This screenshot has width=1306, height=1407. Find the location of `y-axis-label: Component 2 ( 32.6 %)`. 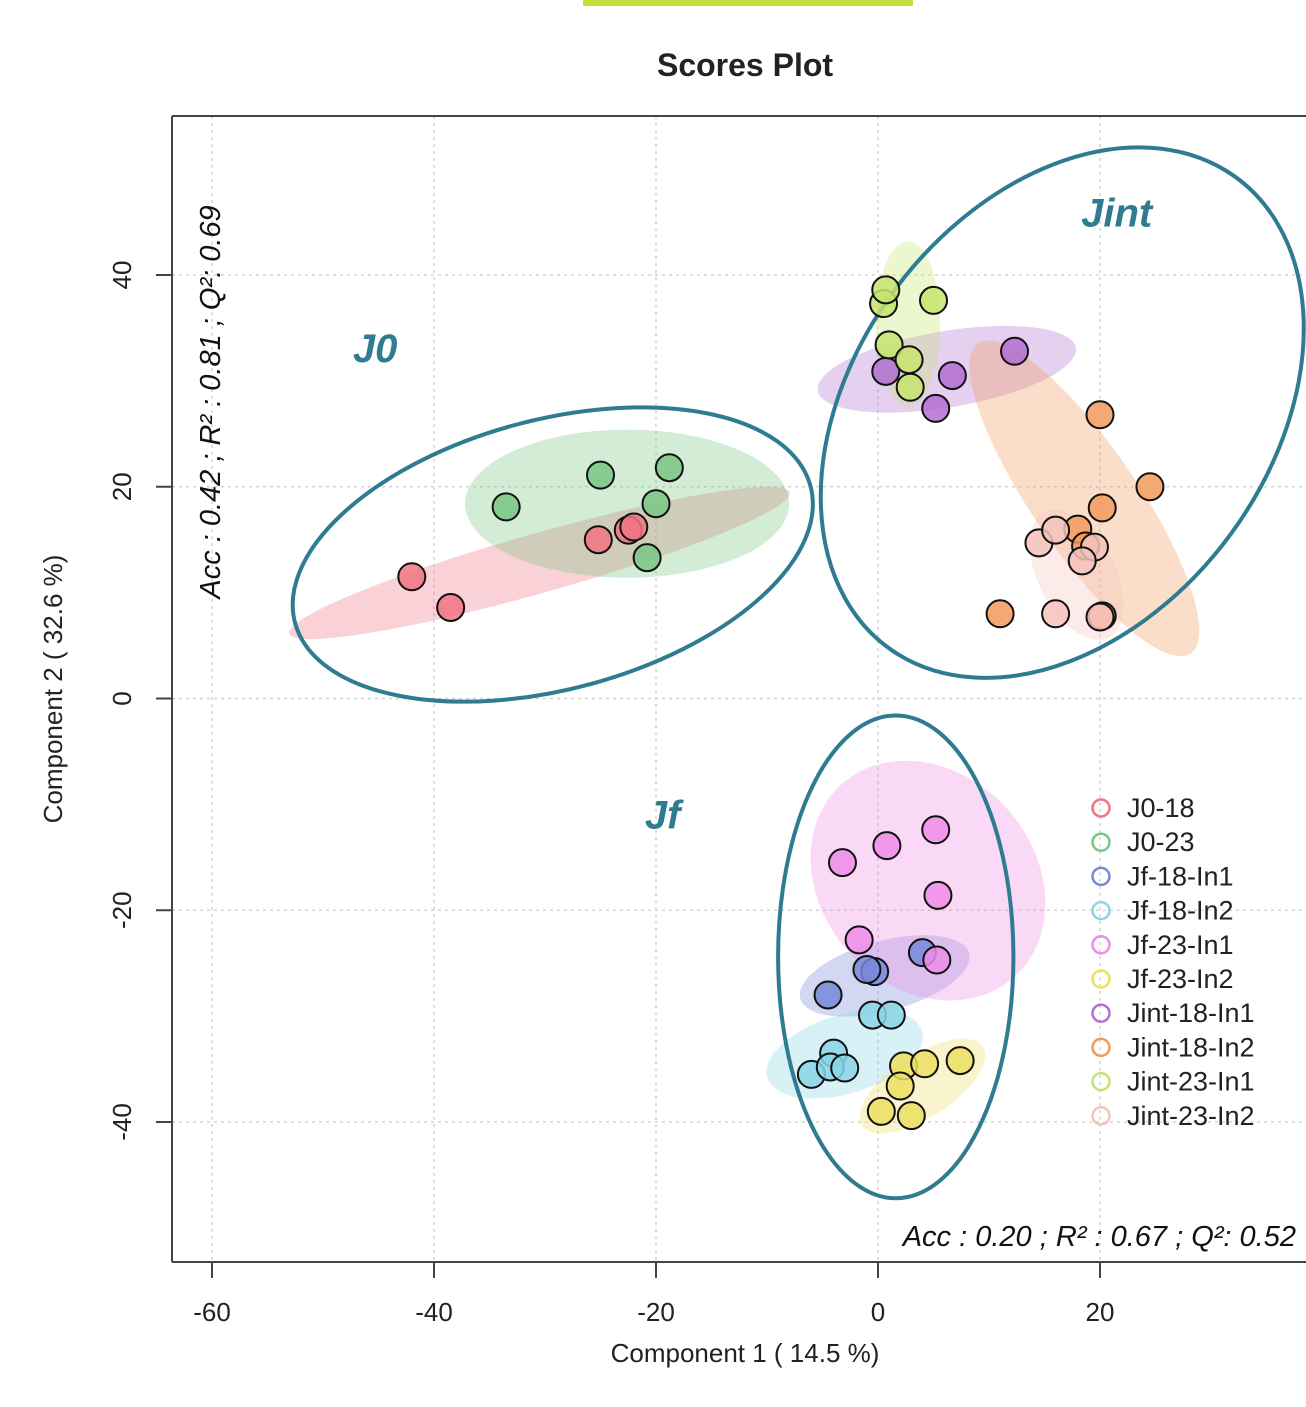

y-axis-label: Component 2 ( 32.6 %) is located at coordinates (53, 689).